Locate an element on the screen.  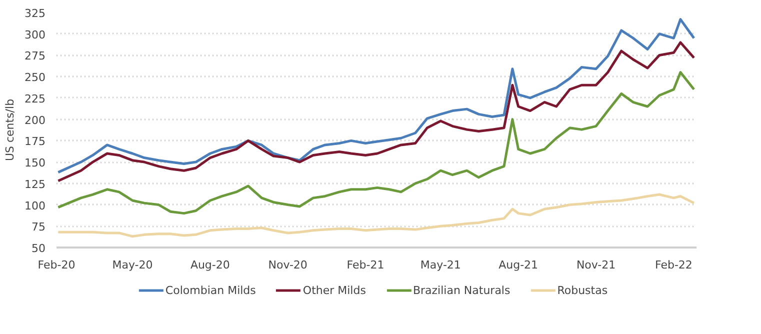
legend-label: Other Milds is located at coordinates (334, 290).